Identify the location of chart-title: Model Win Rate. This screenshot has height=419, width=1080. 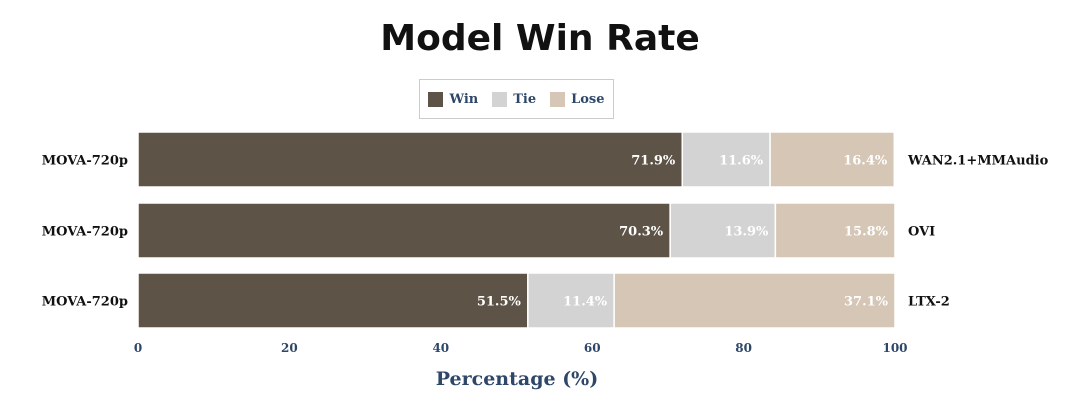
(540, 38).